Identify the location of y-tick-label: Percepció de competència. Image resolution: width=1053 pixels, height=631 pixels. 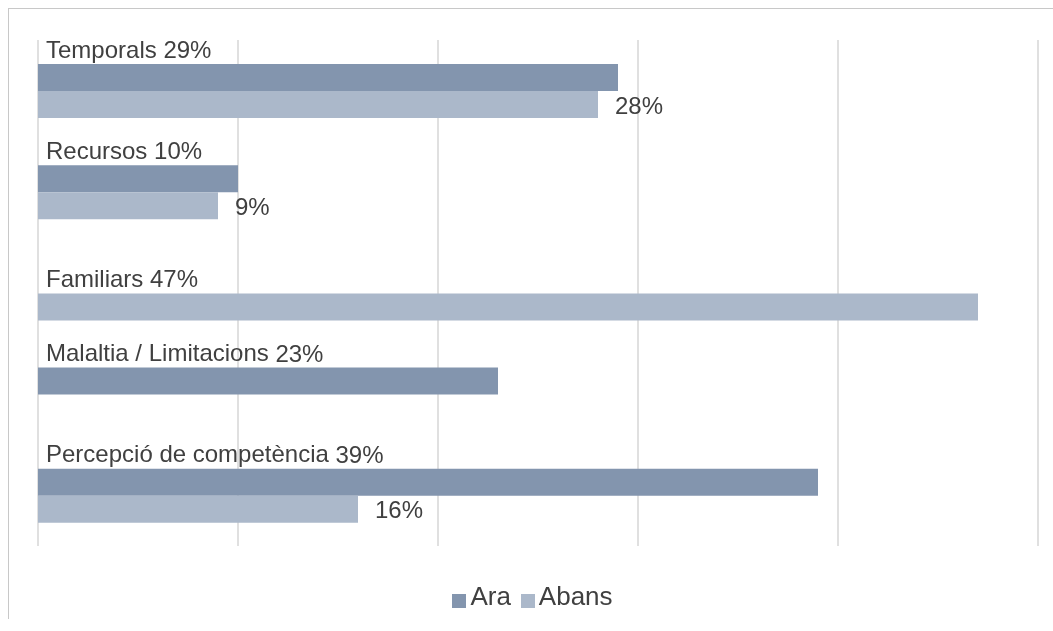
(188, 454).